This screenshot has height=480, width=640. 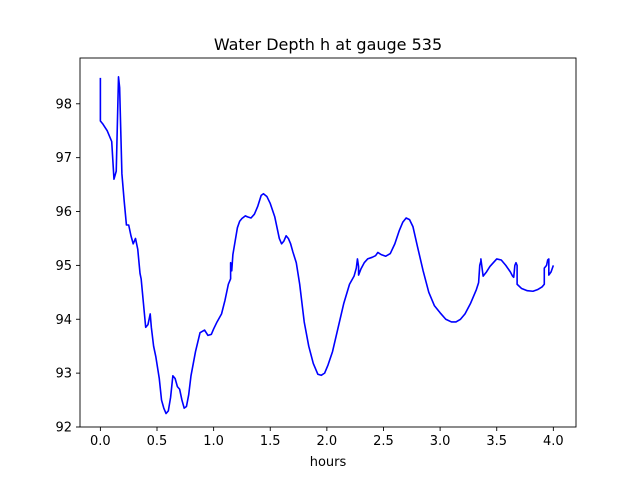 What do you see at coordinates (63, 158) in the screenshot?
I see `y-tick-label: 97` at bounding box center [63, 158].